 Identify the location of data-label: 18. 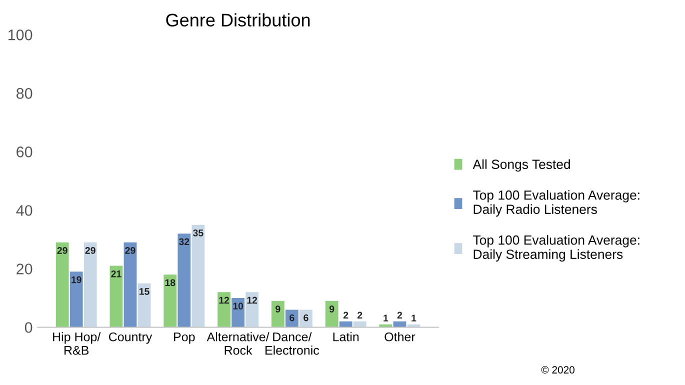
(170, 282).